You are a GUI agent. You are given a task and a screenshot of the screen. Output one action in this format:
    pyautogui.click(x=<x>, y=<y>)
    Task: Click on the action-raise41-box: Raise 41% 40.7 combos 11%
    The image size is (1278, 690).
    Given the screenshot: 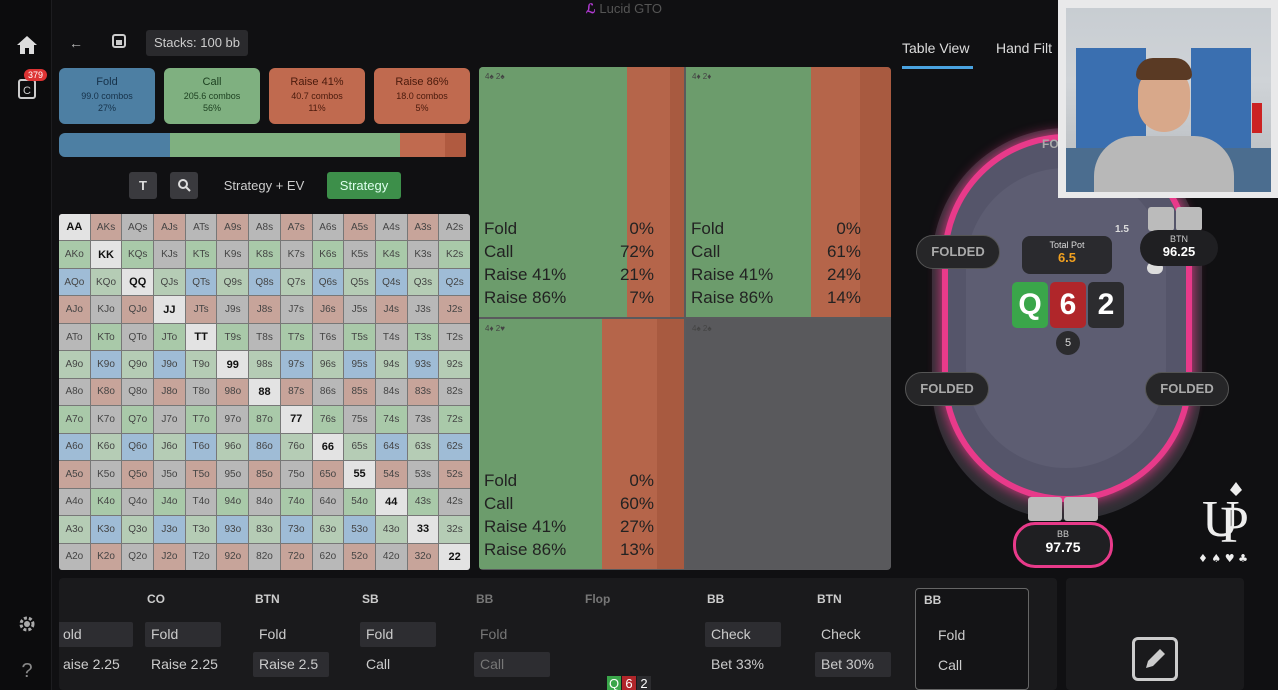 What is the action you would take?
    pyautogui.click(x=317, y=96)
    